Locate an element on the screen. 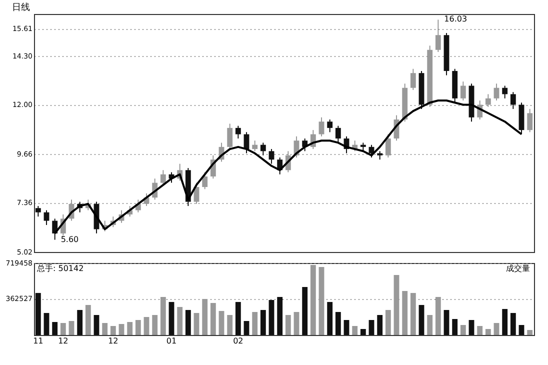  annotation: 5.60 is located at coordinates (69, 239).